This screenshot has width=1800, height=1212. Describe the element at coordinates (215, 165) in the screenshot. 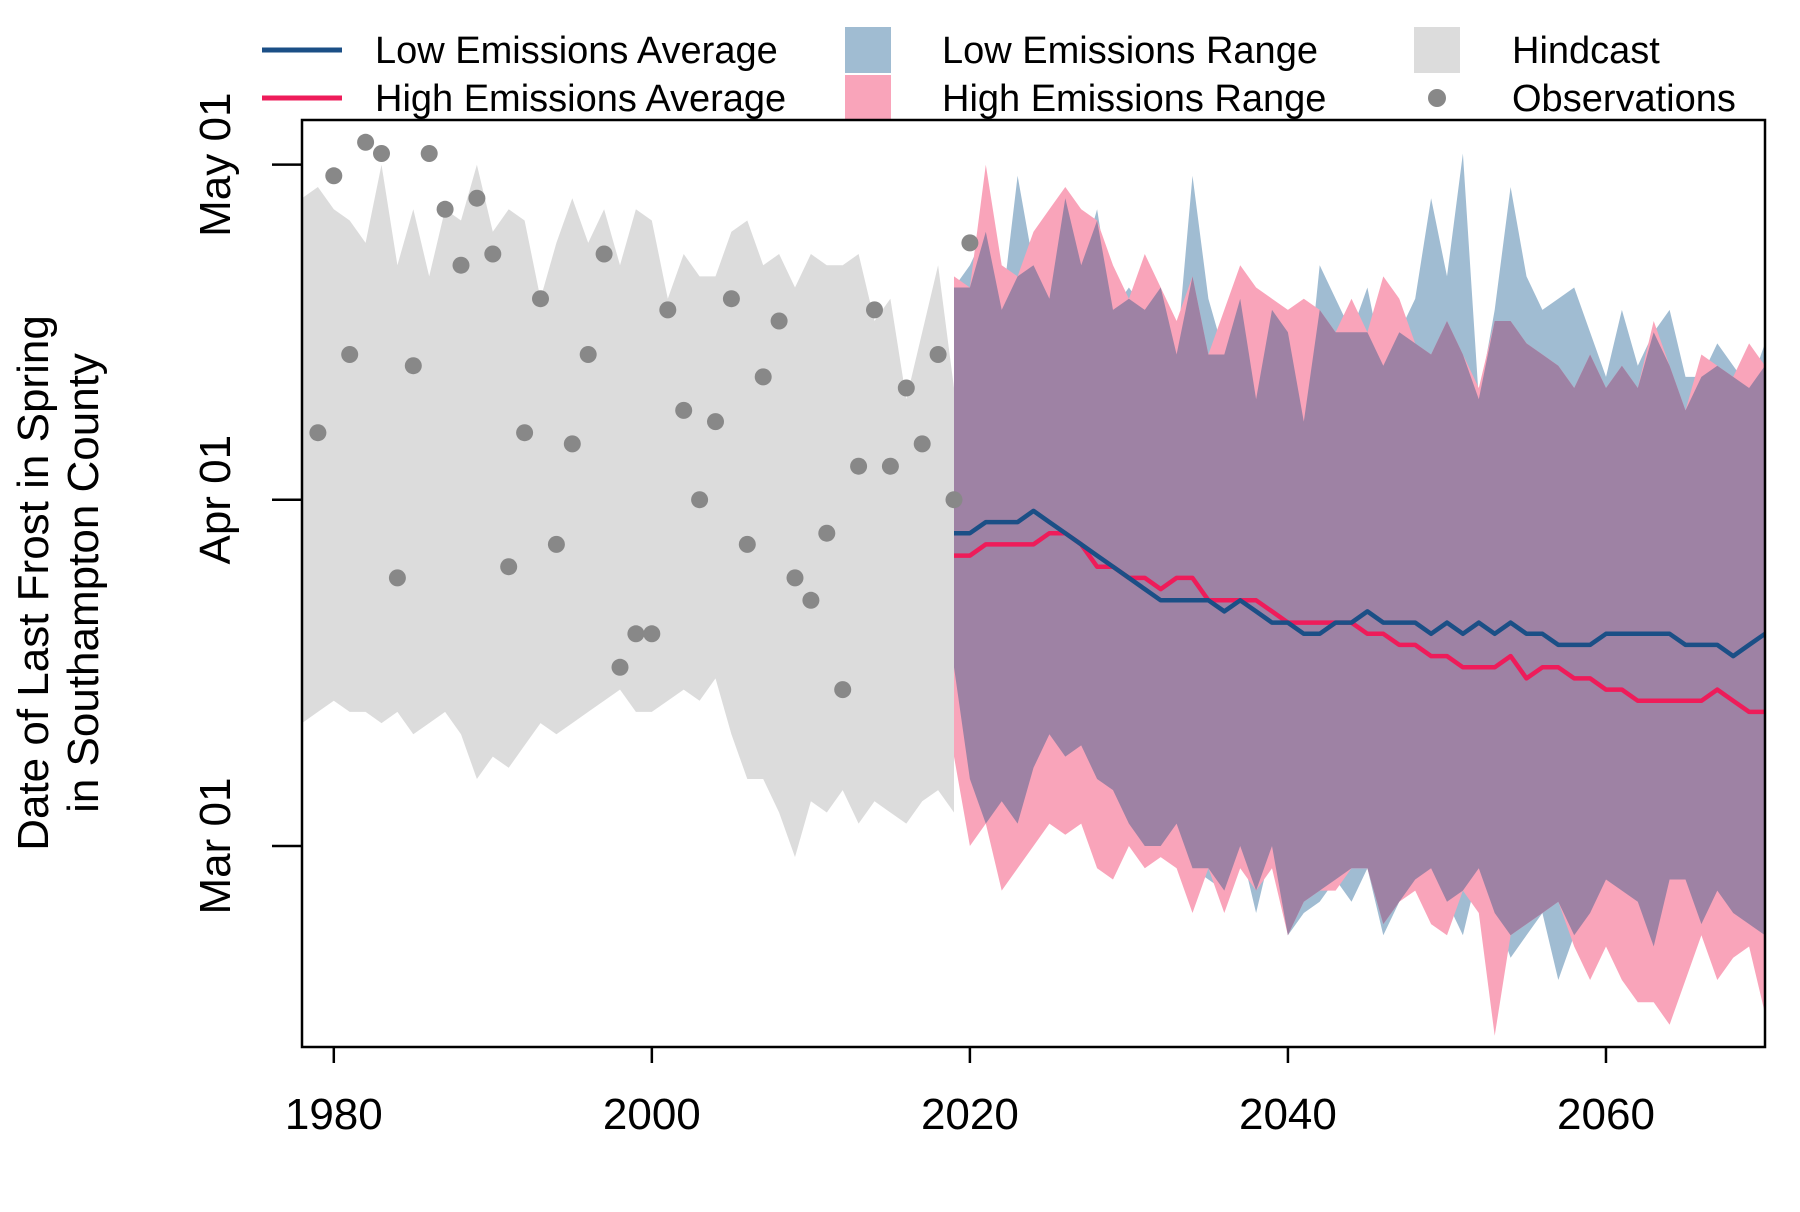

I see `y-tick-label: May 01` at that location.